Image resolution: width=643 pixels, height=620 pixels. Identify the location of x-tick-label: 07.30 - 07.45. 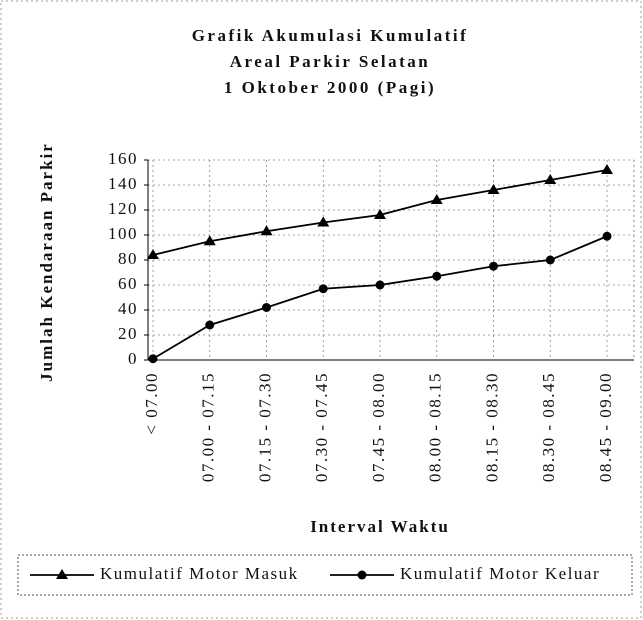
(321, 427).